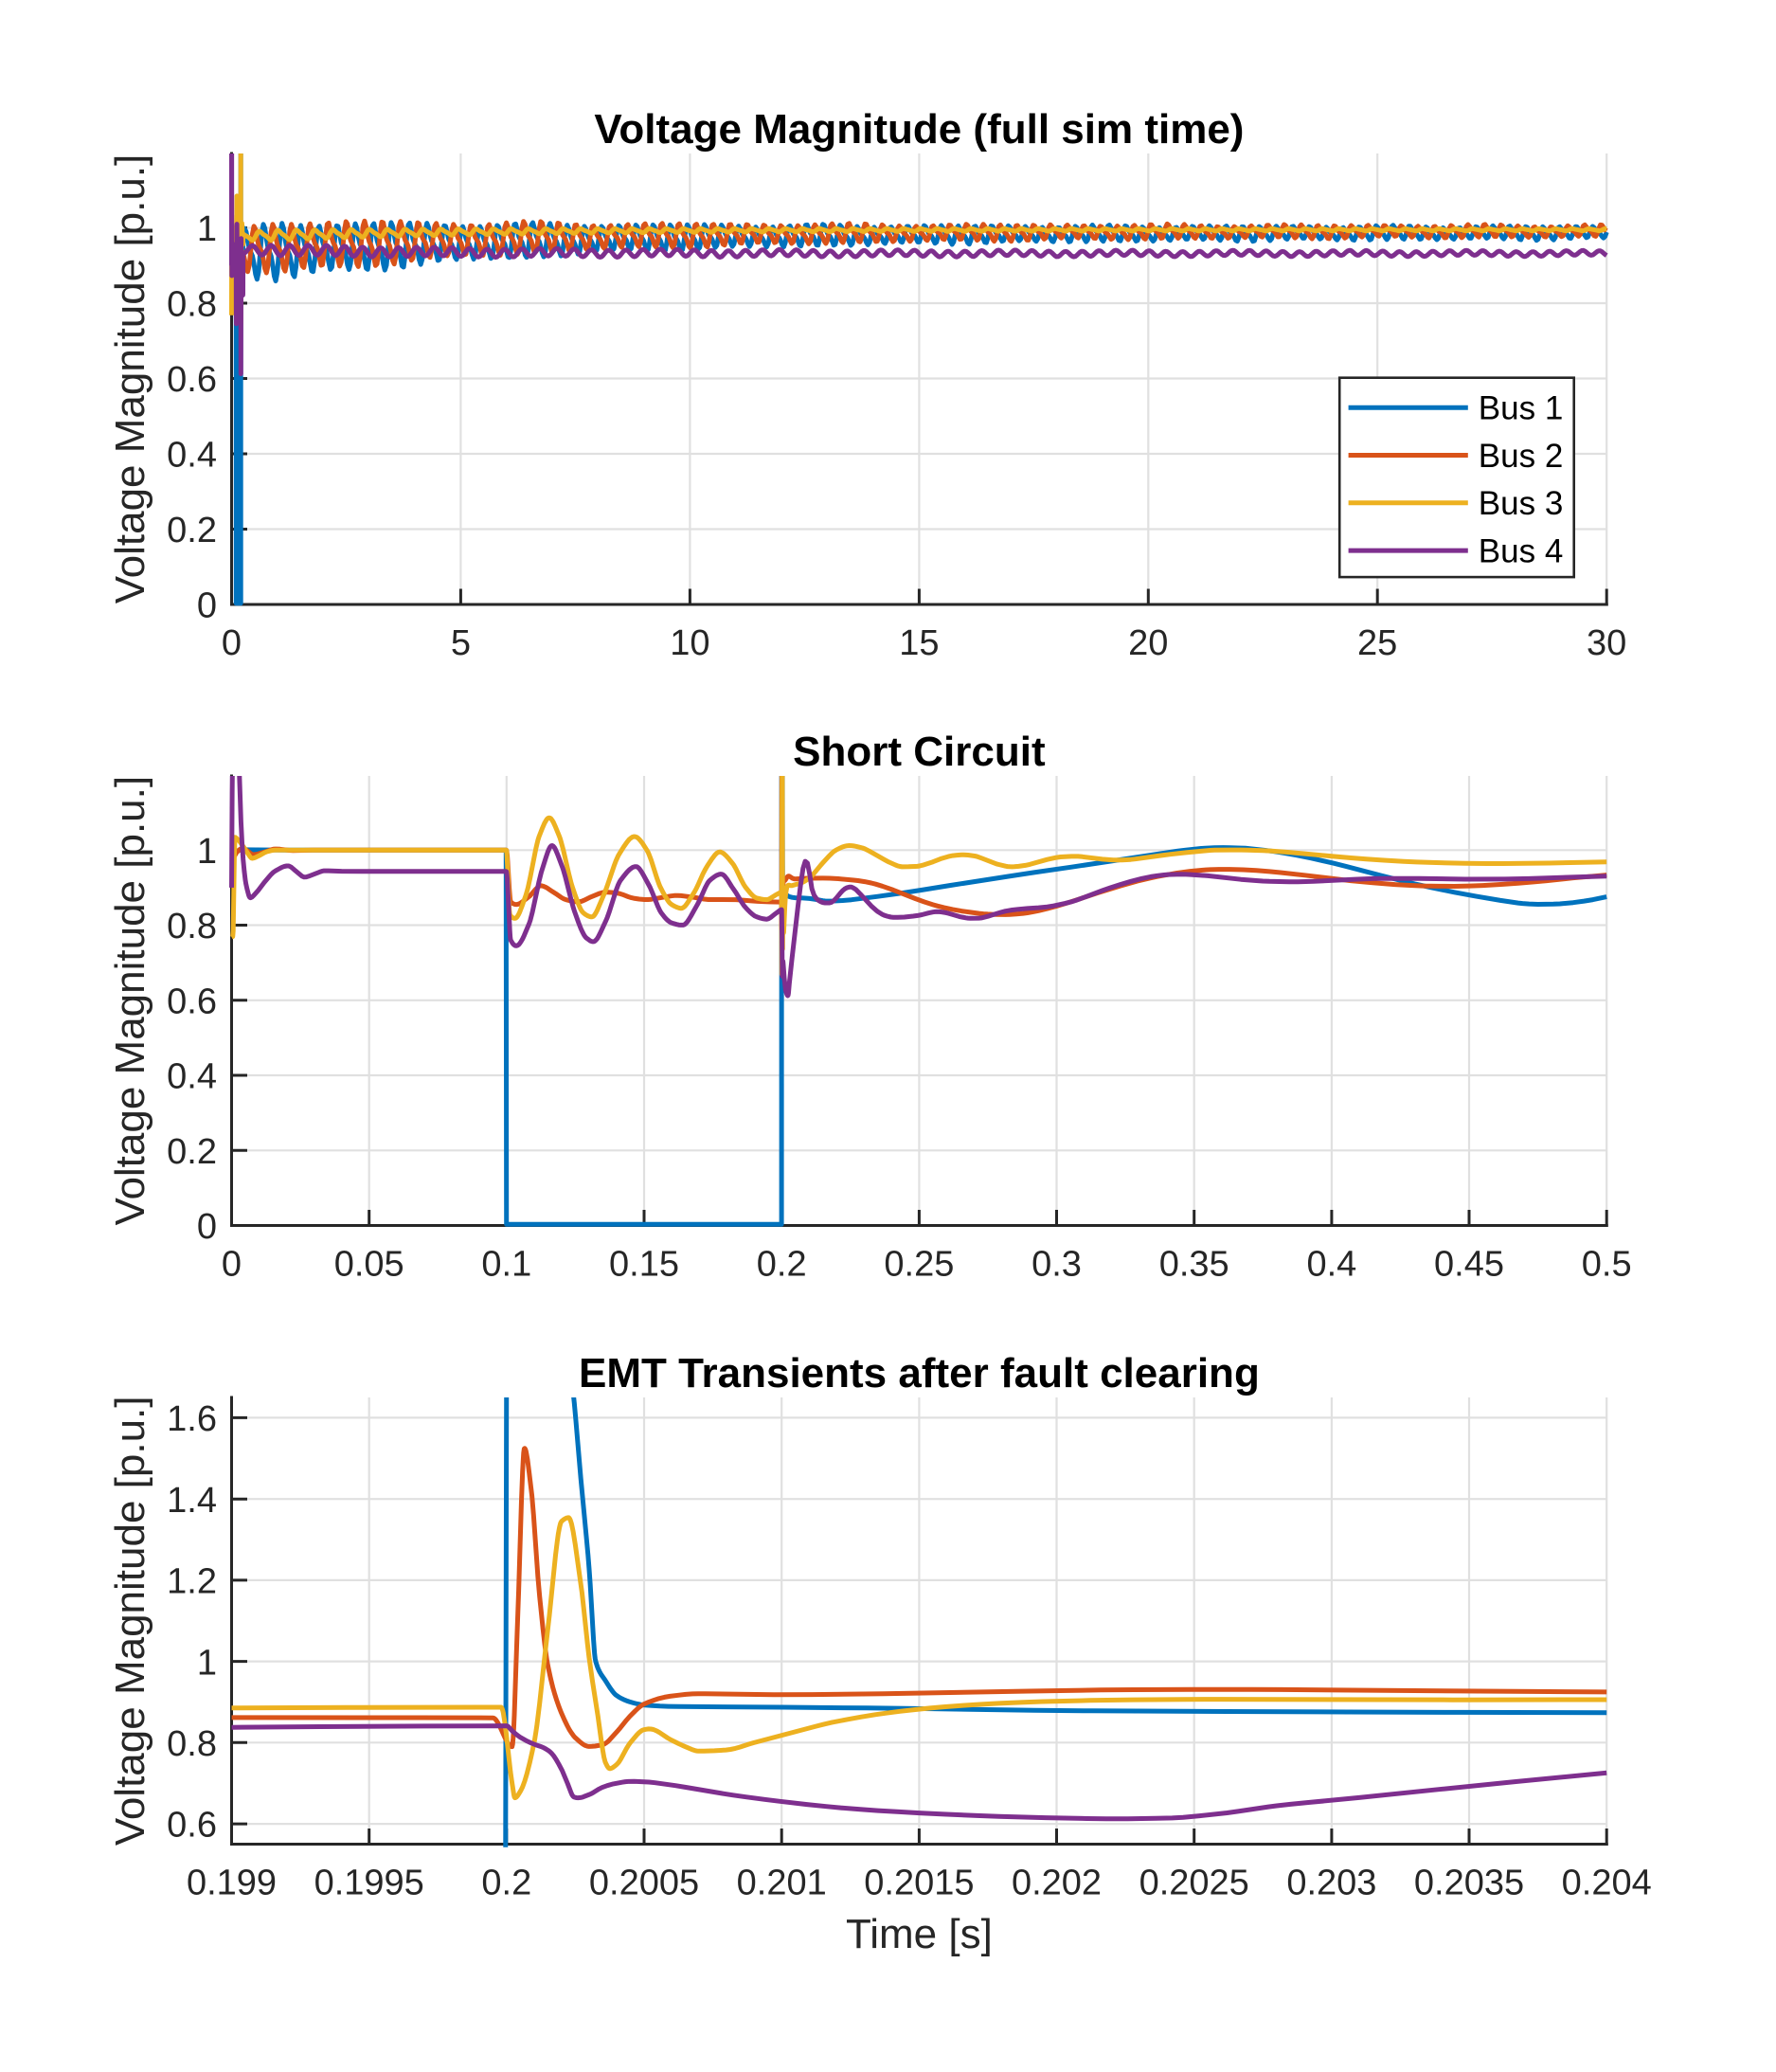 This screenshot has width=1776, height=2072. I want to click on svg-text: 0.05, so click(369, 1264).